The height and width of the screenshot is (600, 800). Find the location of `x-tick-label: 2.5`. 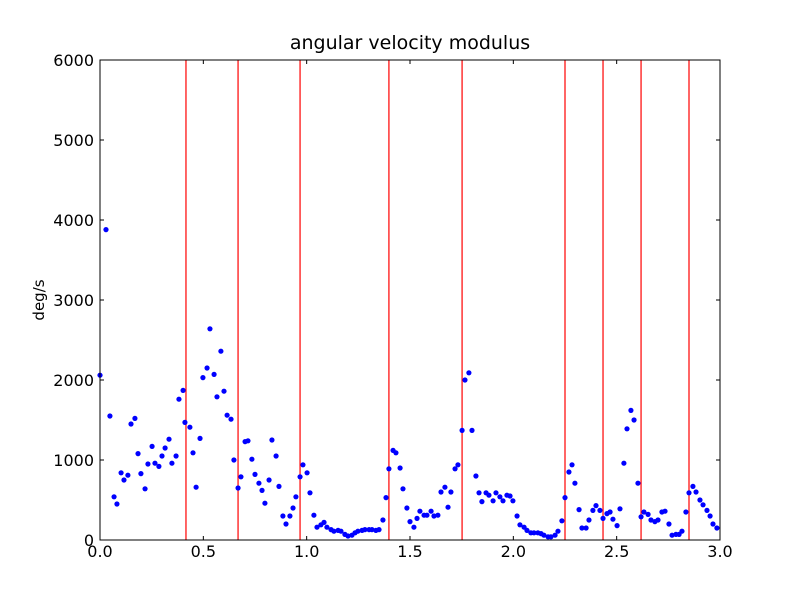

x-tick-label: 2.5 is located at coordinates (616, 551).